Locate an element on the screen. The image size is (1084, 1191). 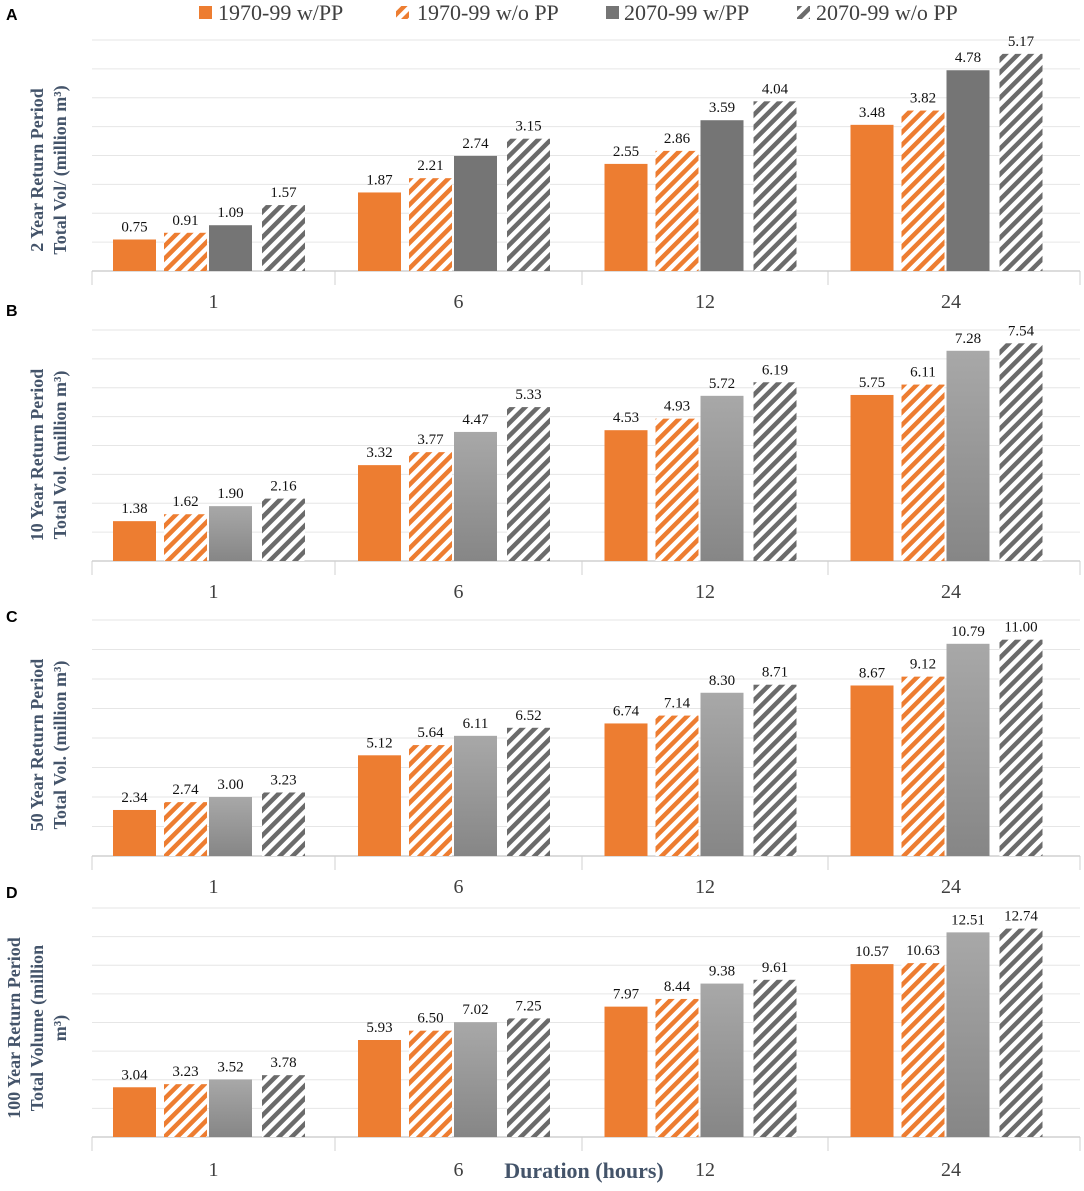
panel-letter: D is located at coordinates (12, 893).